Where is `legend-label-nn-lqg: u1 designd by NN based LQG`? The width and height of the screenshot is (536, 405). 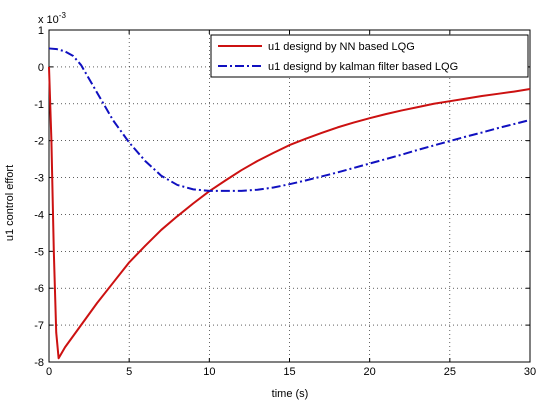
legend-label-nn-lqg: u1 designd by NN based LQG is located at coordinates (341, 47).